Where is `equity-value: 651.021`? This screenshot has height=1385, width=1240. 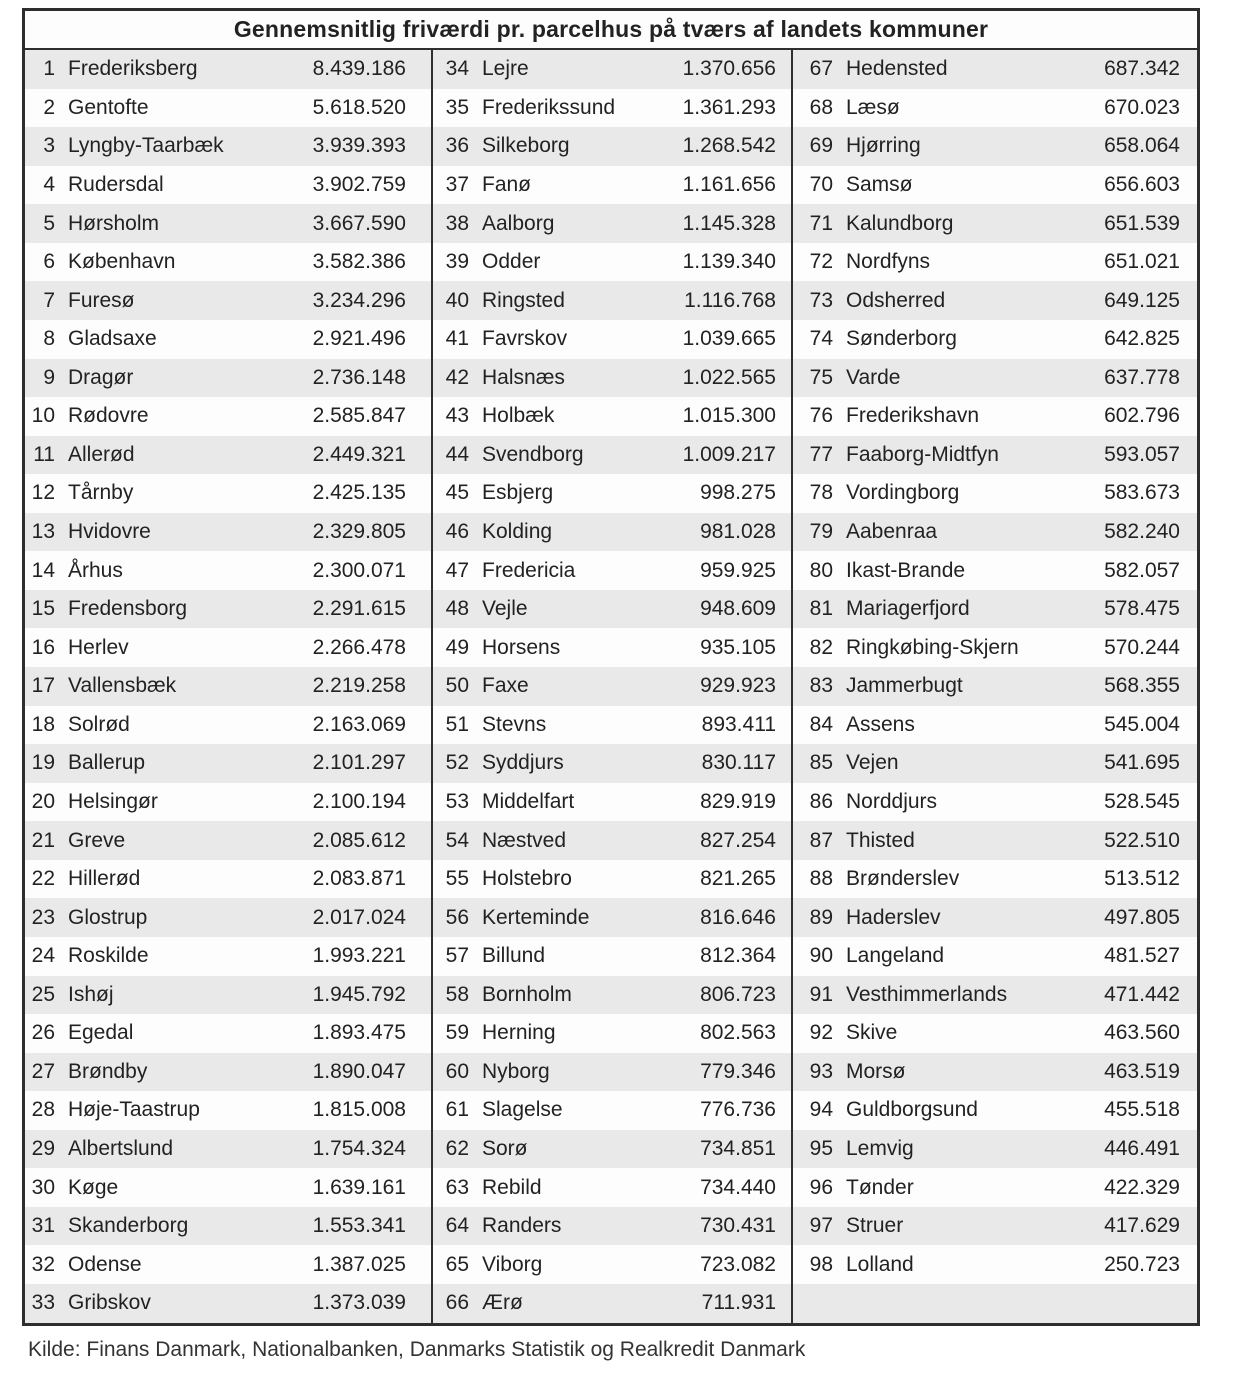 equity-value: 651.021 is located at coordinates (1142, 262).